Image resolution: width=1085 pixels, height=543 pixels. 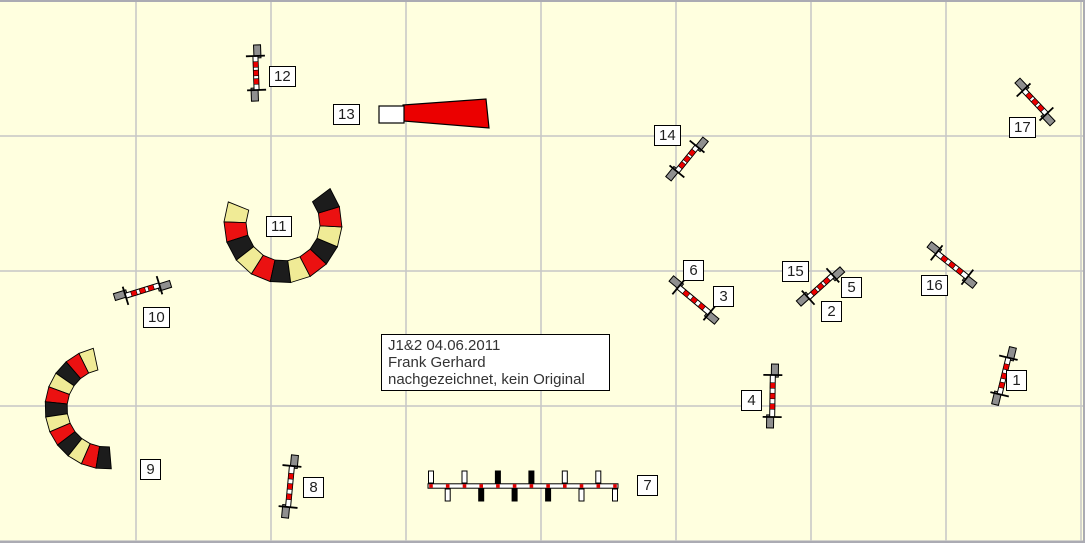 I want to click on obstacle-label-13: 13, so click(x=346, y=114).